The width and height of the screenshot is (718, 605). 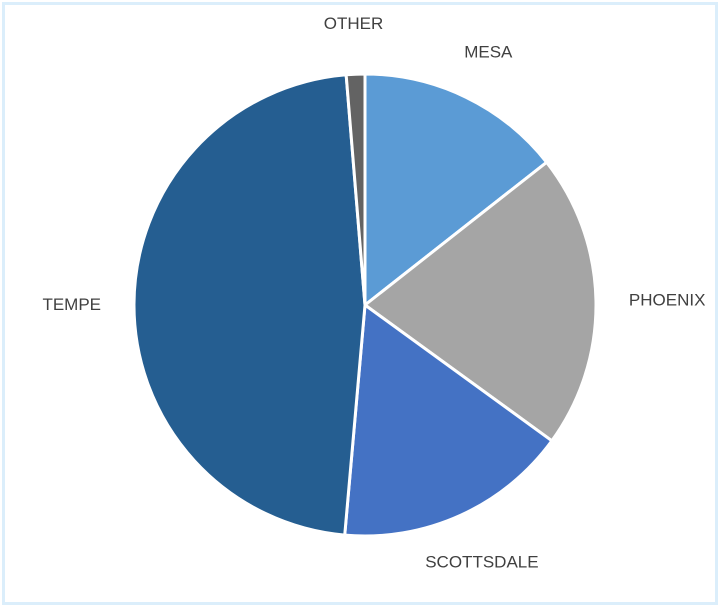 What do you see at coordinates (355, 189) in the screenshot?
I see `pie-slice-other` at bounding box center [355, 189].